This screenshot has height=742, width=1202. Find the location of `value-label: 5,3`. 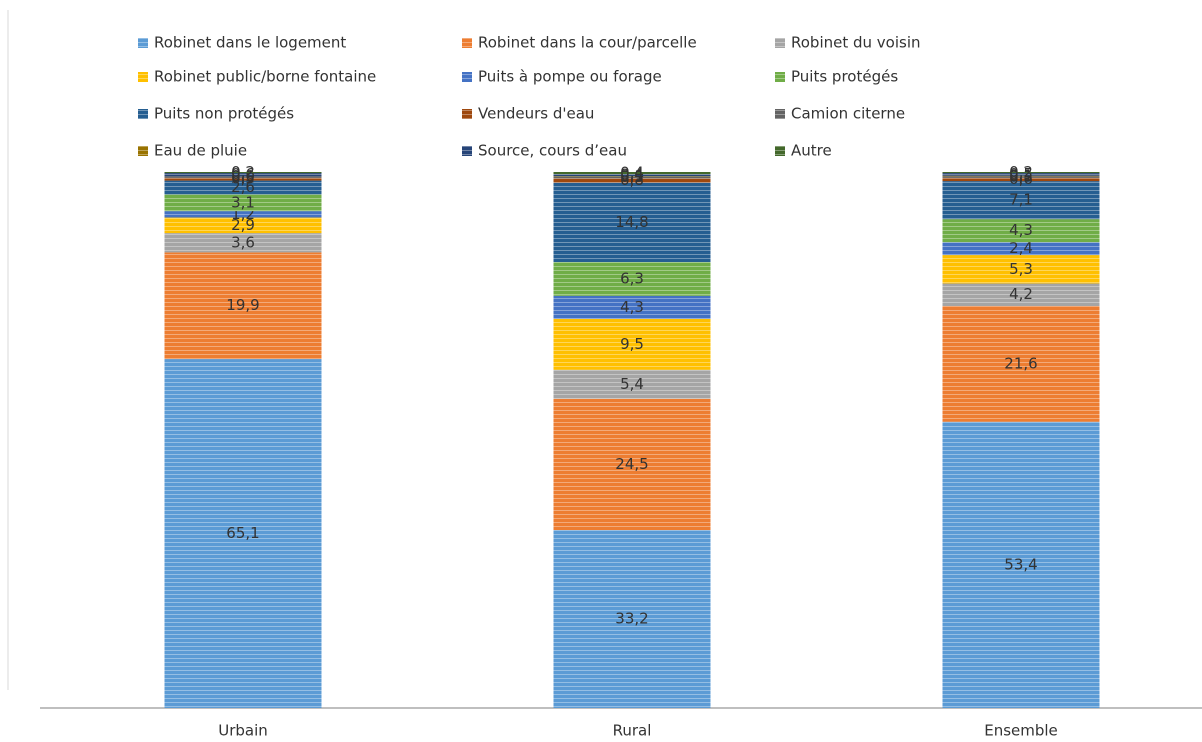

value-label: 5,3 is located at coordinates (1021, 269).